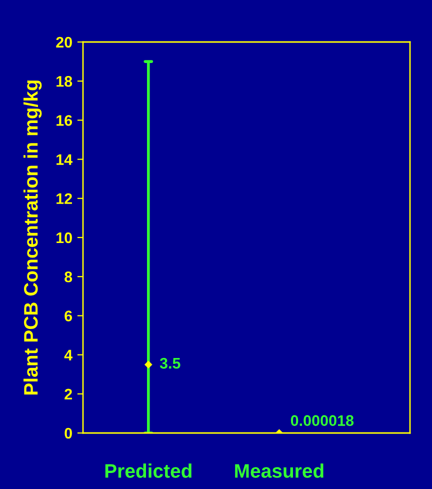 This screenshot has height=489, width=432. Describe the element at coordinates (68, 276) in the screenshot. I see `y-tick-label: 8` at that location.